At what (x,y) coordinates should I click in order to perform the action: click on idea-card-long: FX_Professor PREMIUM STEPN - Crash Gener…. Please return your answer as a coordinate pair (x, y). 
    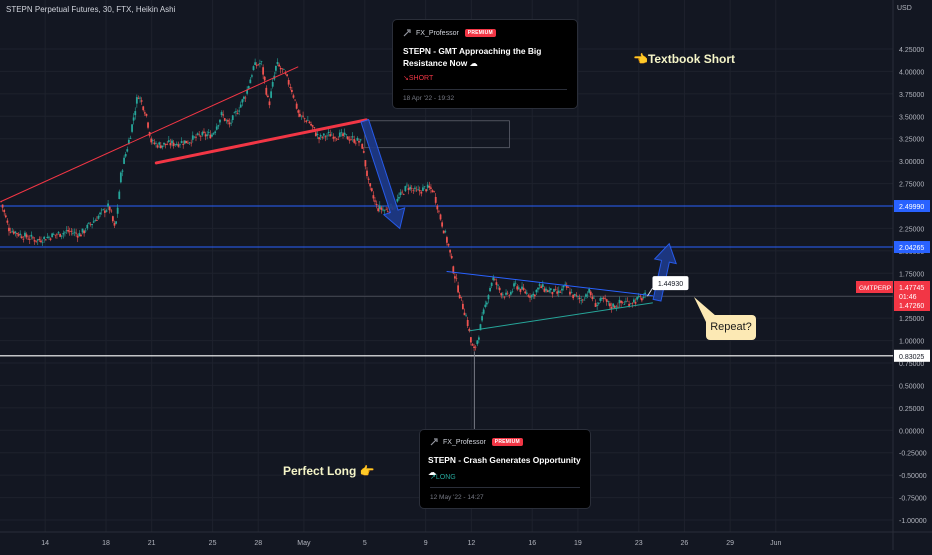
    Looking at the image, I should click on (505, 469).